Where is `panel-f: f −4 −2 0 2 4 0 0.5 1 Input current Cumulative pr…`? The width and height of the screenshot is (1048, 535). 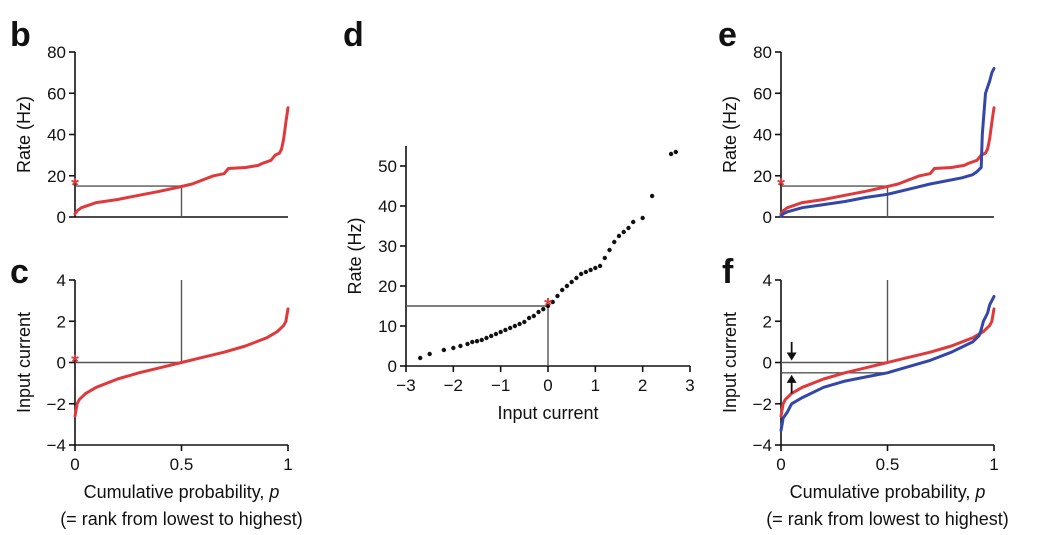 panel-f: f −4 −2 0 2 4 0 0.5 1 Input current Cumulative pr… is located at coordinates (864, 391).